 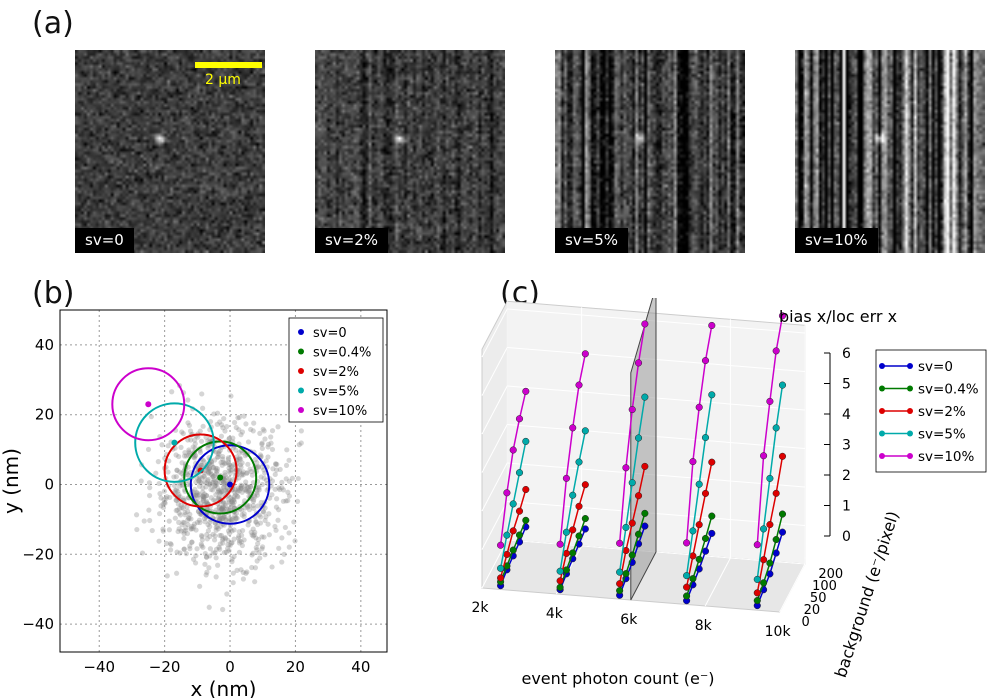 What do you see at coordinates (352, 240) in the screenshot?
I see `micrograph-caption: sv=2%` at bounding box center [352, 240].